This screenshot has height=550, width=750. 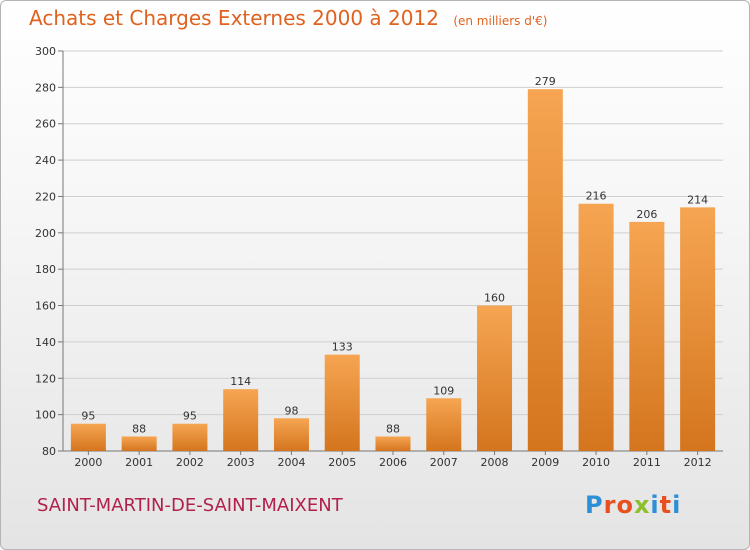 What do you see at coordinates (625, 505) in the screenshot?
I see `logo-letter: o` at bounding box center [625, 505].